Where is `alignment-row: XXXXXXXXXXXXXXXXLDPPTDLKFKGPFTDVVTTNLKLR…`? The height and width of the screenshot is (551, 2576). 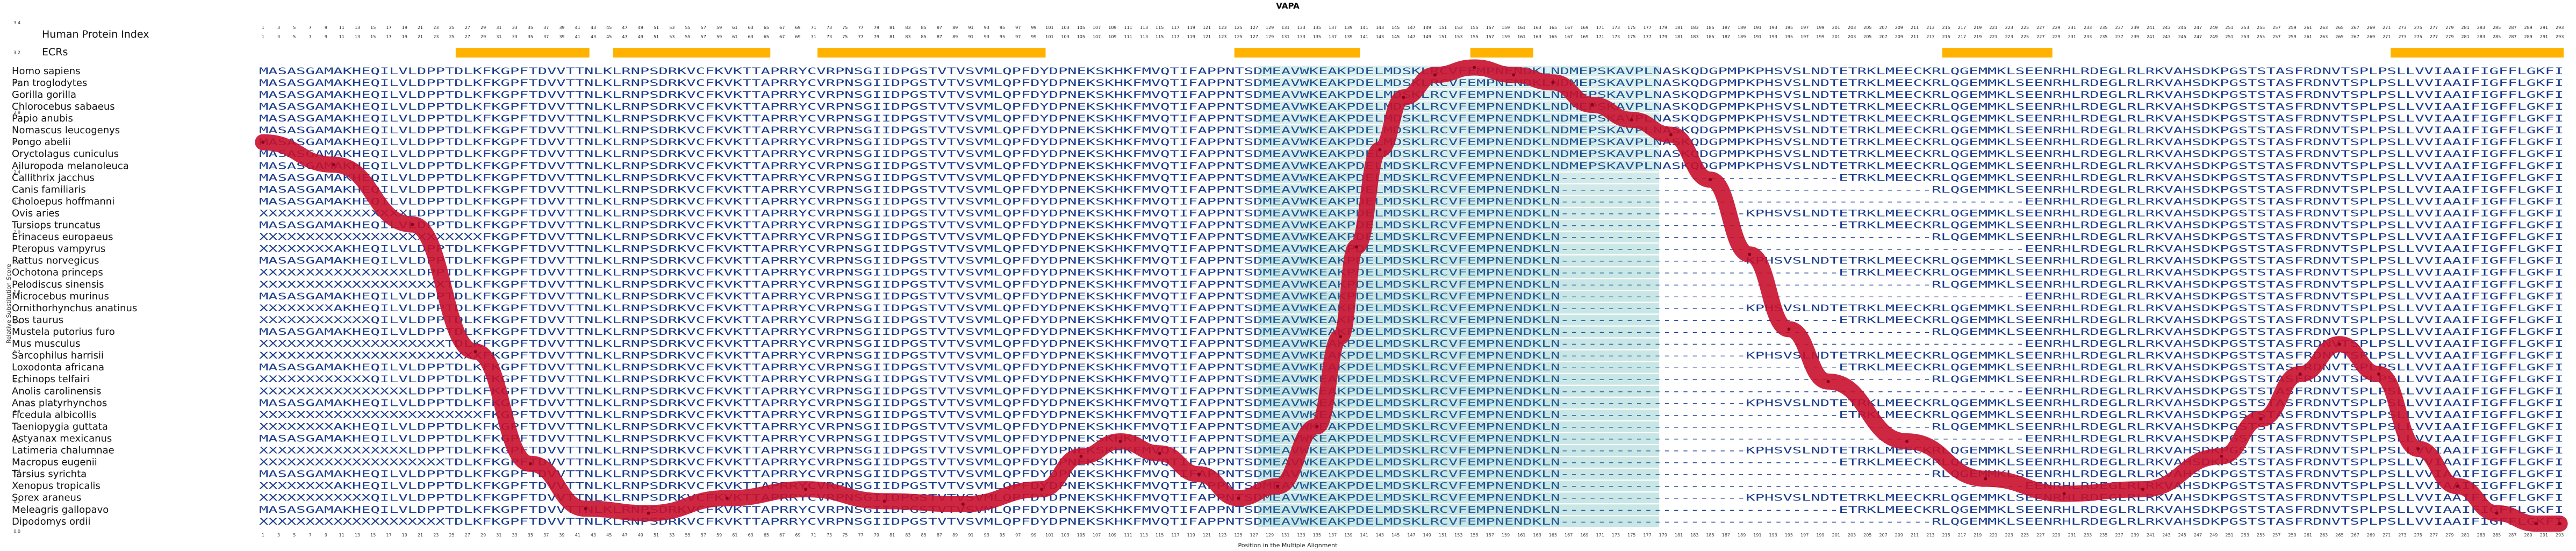
alignment-row: XXXXXXXXXXXXXXXXLDPPTDLKFKGPFTDVVTTNLKLR… is located at coordinates (1411, 213).